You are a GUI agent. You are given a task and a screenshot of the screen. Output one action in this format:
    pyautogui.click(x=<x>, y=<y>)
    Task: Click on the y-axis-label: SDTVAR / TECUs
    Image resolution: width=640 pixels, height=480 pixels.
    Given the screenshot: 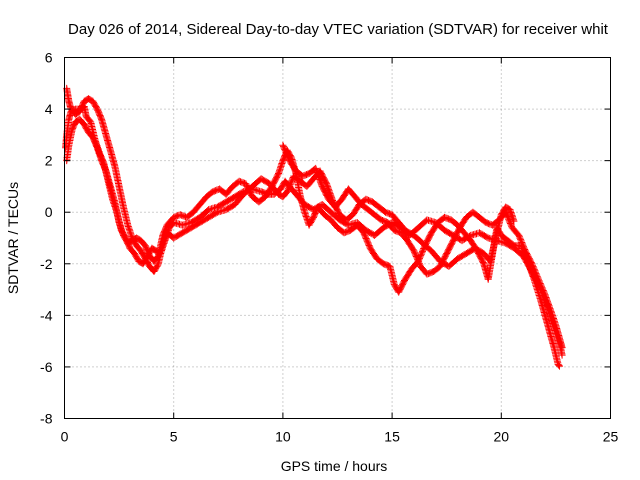 What is the action you would take?
    pyautogui.click(x=13, y=238)
    